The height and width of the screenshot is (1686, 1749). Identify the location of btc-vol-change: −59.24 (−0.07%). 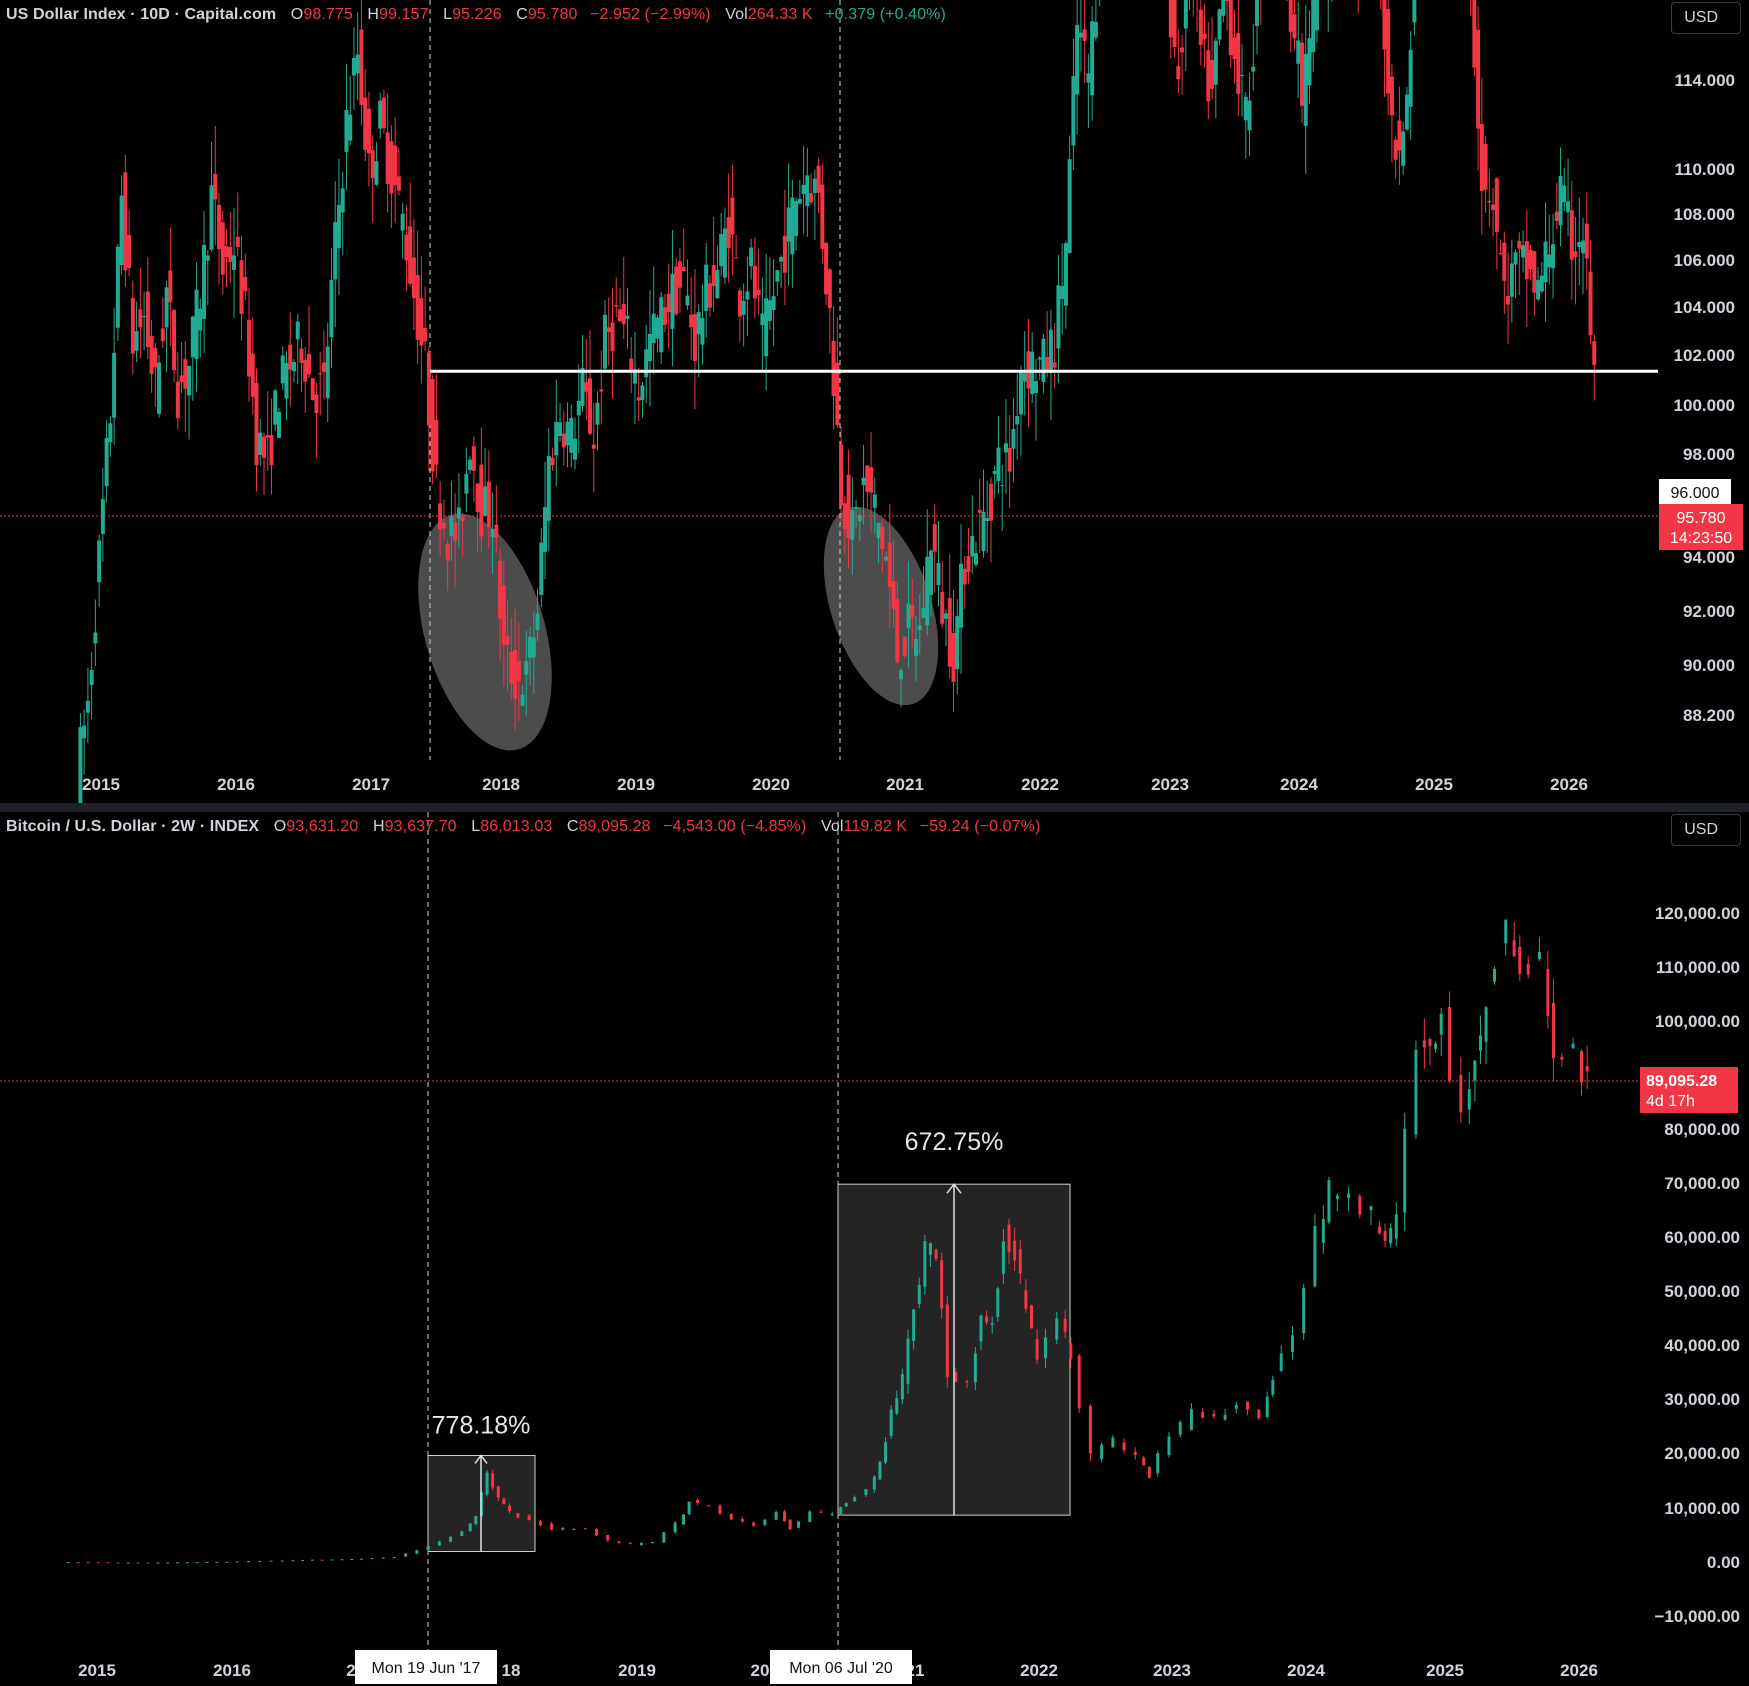
(980, 826).